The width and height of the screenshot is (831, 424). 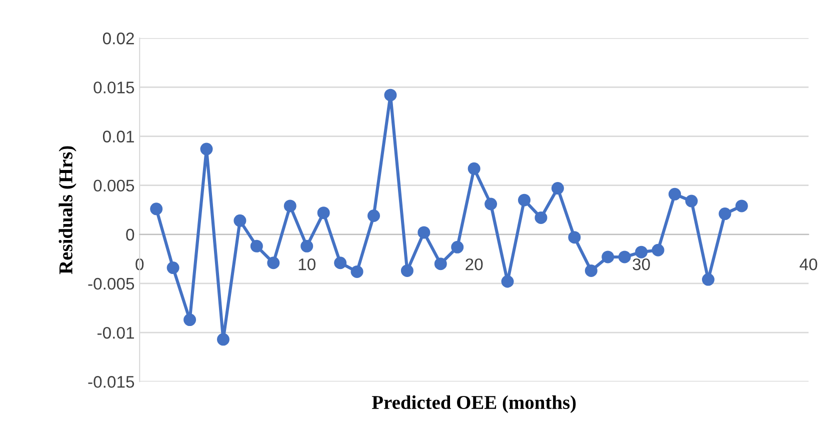 I want to click on y-tick-label: 0.02, so click(x=118, y=38).